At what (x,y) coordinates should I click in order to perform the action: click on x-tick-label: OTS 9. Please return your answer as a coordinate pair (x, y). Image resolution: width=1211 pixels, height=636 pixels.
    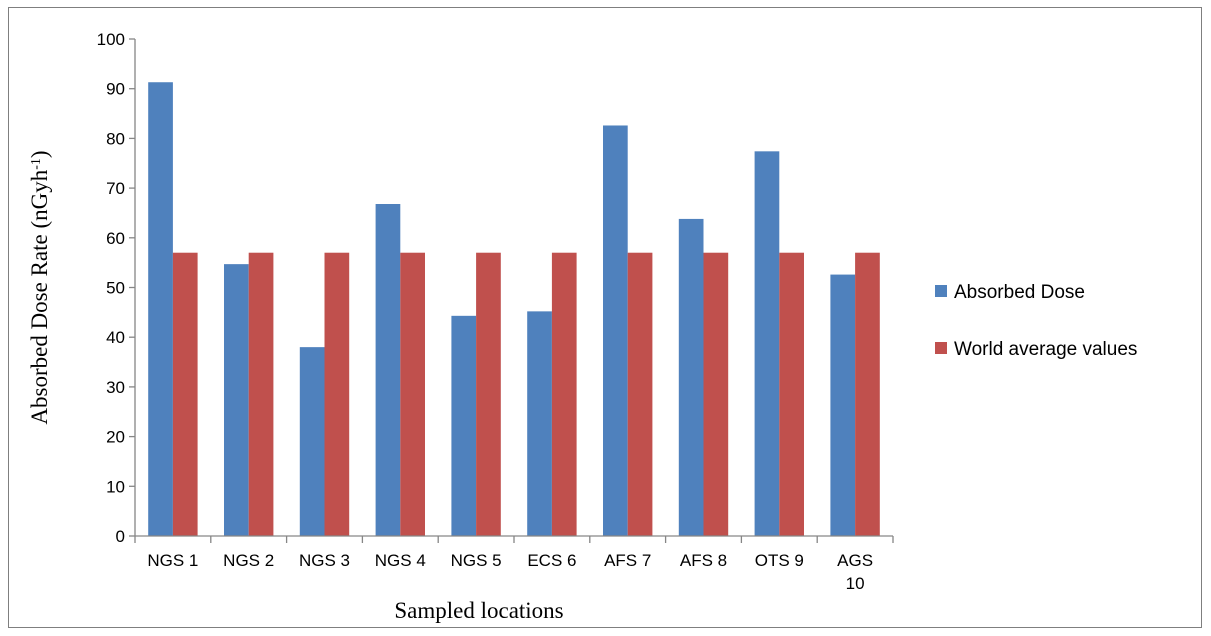
    Looking at the image, I should click on (779, 560).